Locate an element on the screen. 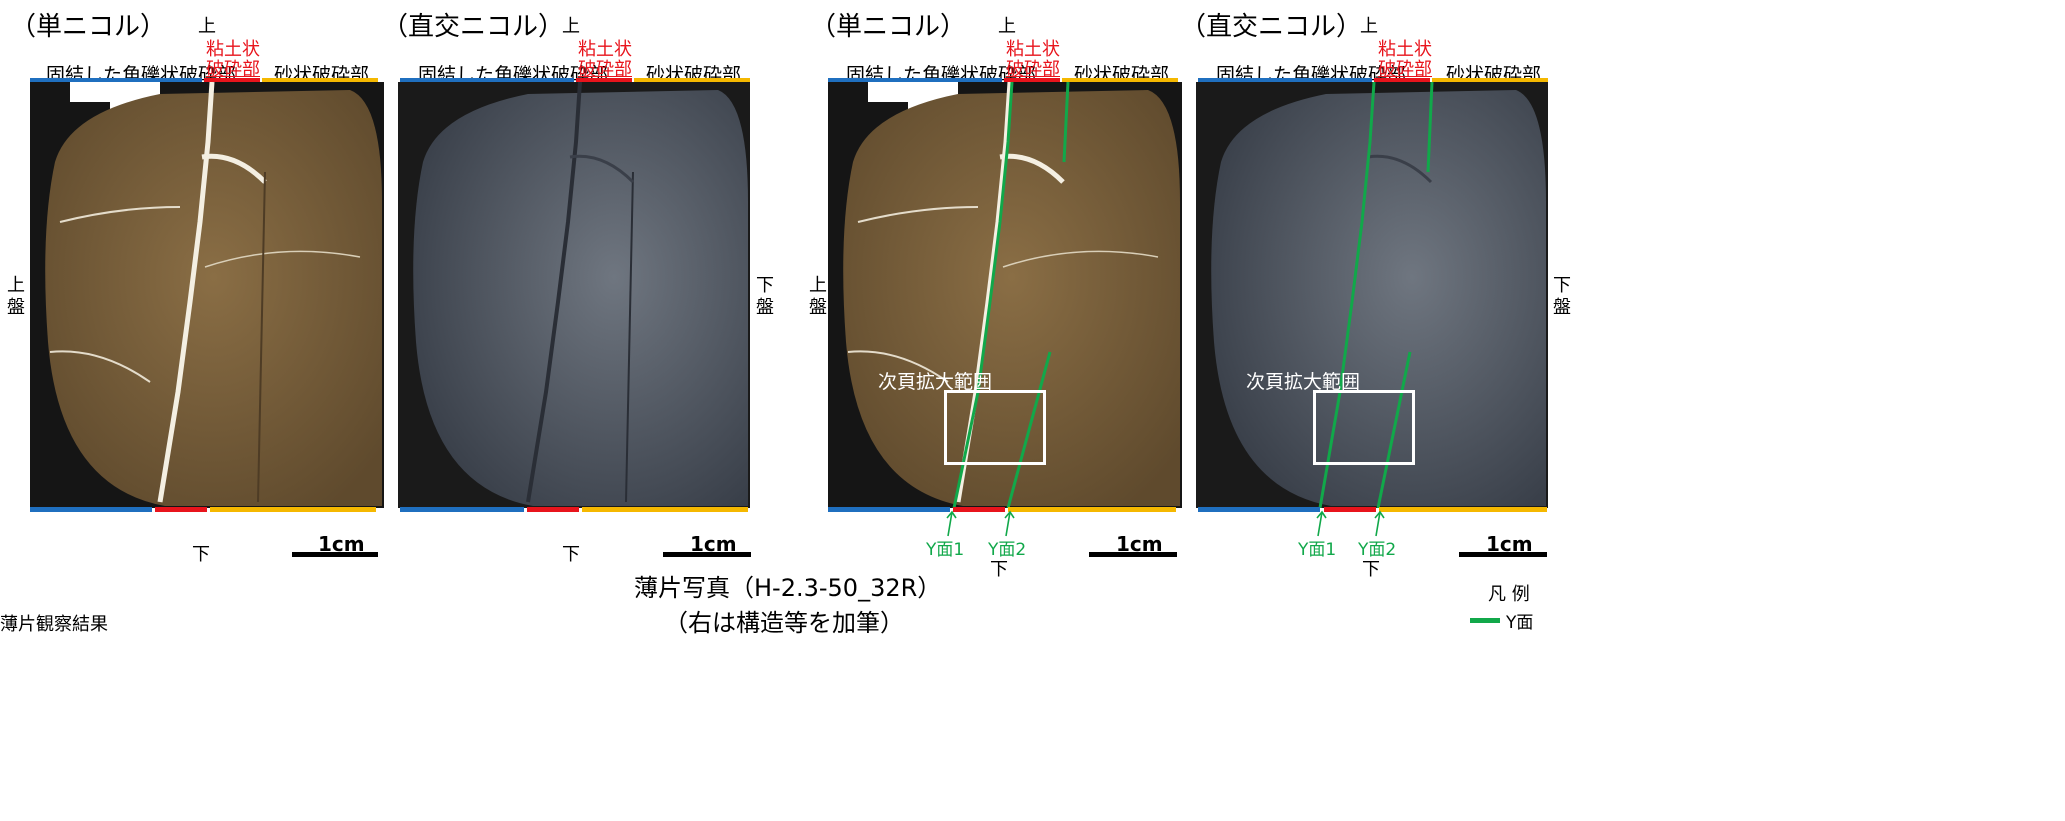  legend-title: 凡 例 is located at coordinates (1509, 594).